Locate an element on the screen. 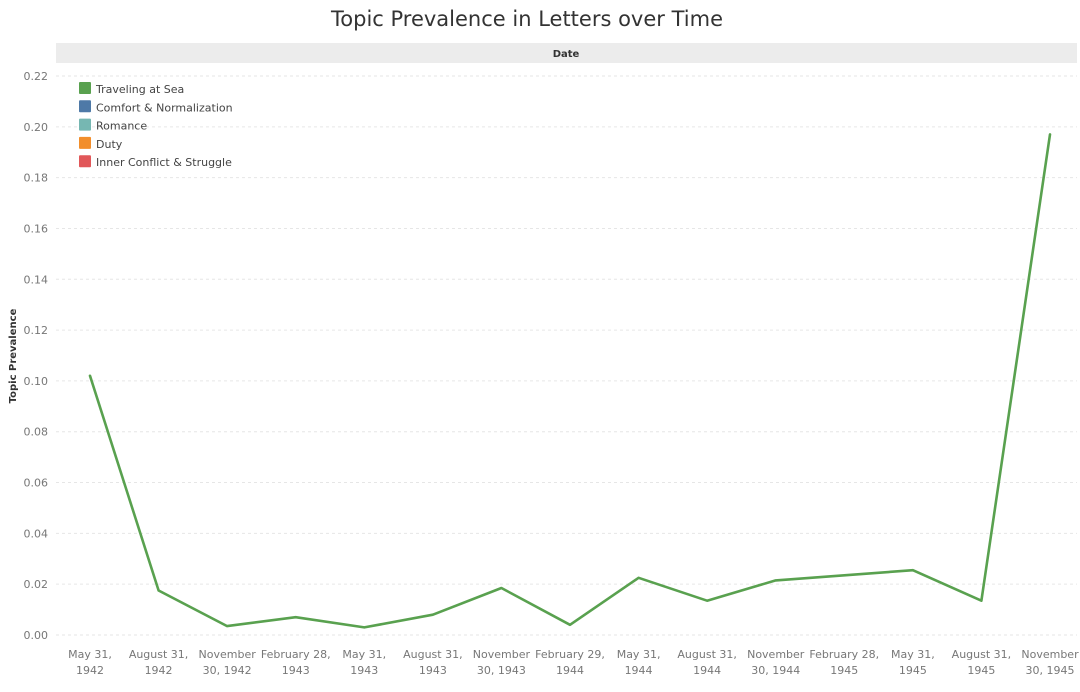 The width and height of the screenshot is (1080, 692). x-tick-label: 30, 1942 is located at coordinates (227, 670).